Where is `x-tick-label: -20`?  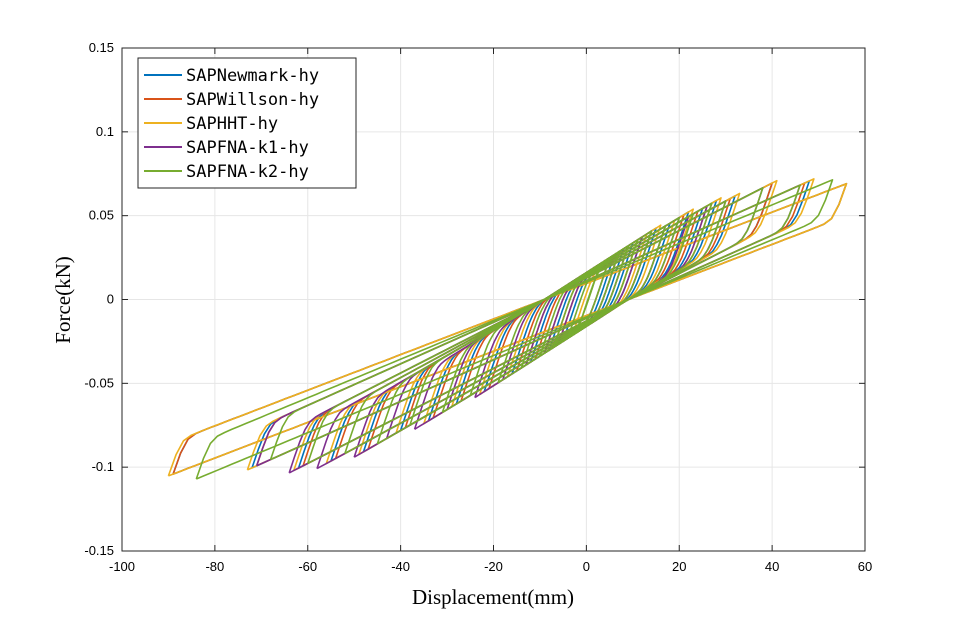 x-tick-label: -20 is located at coordinates (493, 566).